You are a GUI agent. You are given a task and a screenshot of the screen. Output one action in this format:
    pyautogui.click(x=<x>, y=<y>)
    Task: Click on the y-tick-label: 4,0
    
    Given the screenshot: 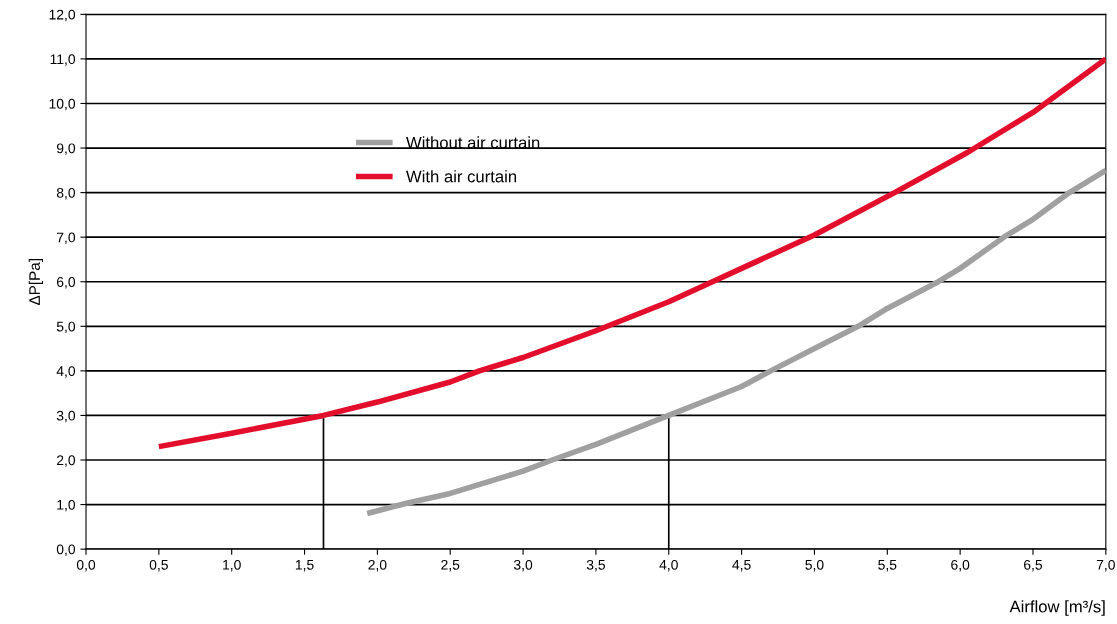 What is the action you would take?
    pyautogui.click(x=66, y=372)
    